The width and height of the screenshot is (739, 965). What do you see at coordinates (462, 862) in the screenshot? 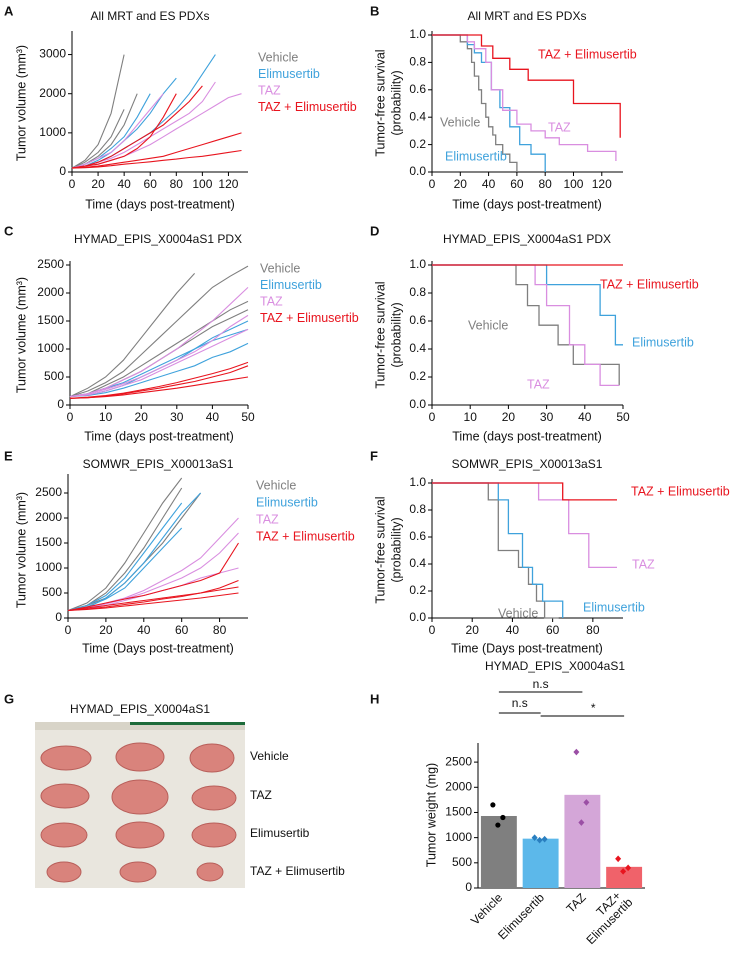
I see `y-tick-label: 500` at bounding box center [462, 862].